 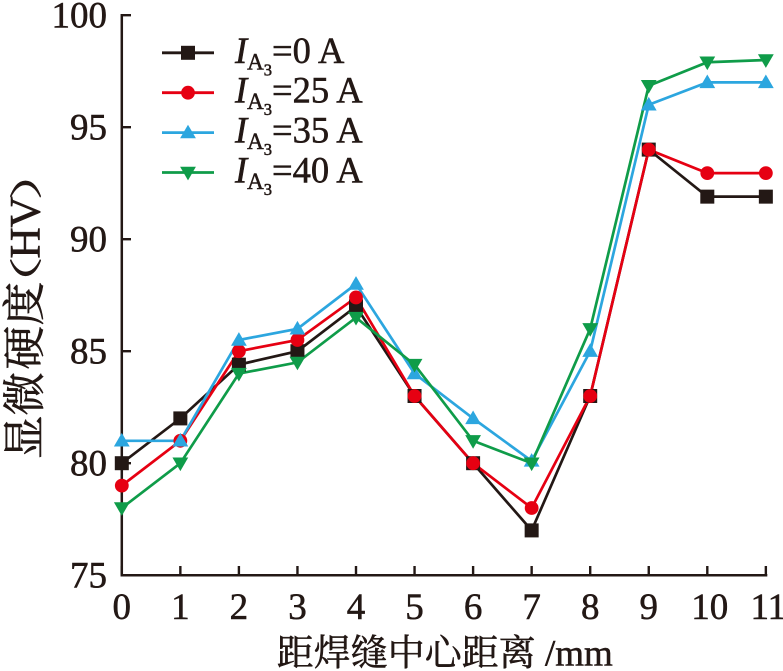 What do you see at coordinates (531, 607) in the screenshot?
I see `svg-text: 7` at bounding box center [531, 607].